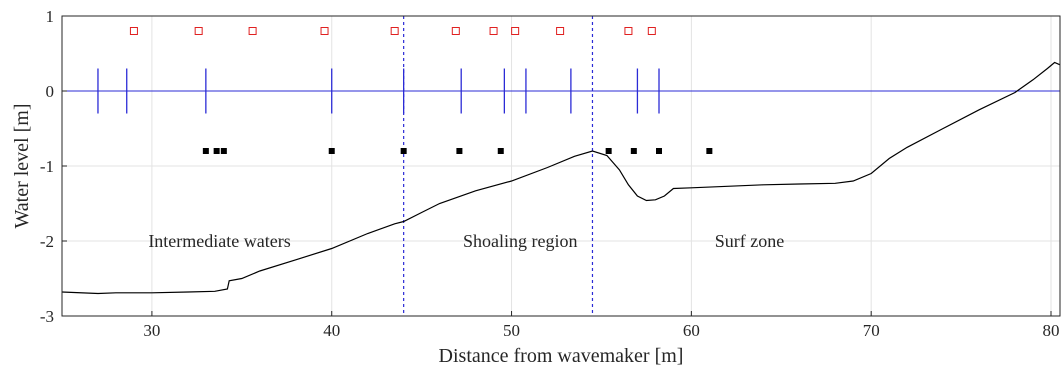 This screenshot has width=1062, height=379. Describe the element at coordinates (50, 91) in the screenshot. I see `y-tick-label: 0` at that location.